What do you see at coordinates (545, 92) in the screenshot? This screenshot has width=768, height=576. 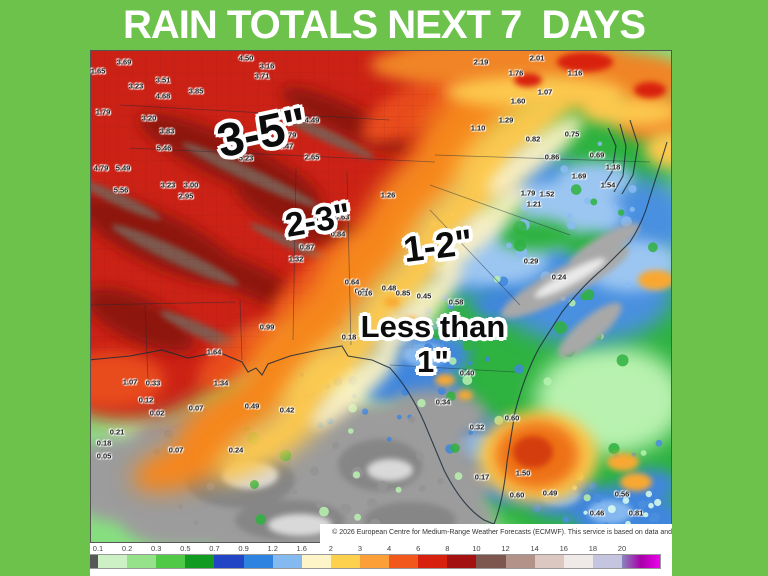 I see `rain-total-value: 1.07` at bounding box center [545, 92].